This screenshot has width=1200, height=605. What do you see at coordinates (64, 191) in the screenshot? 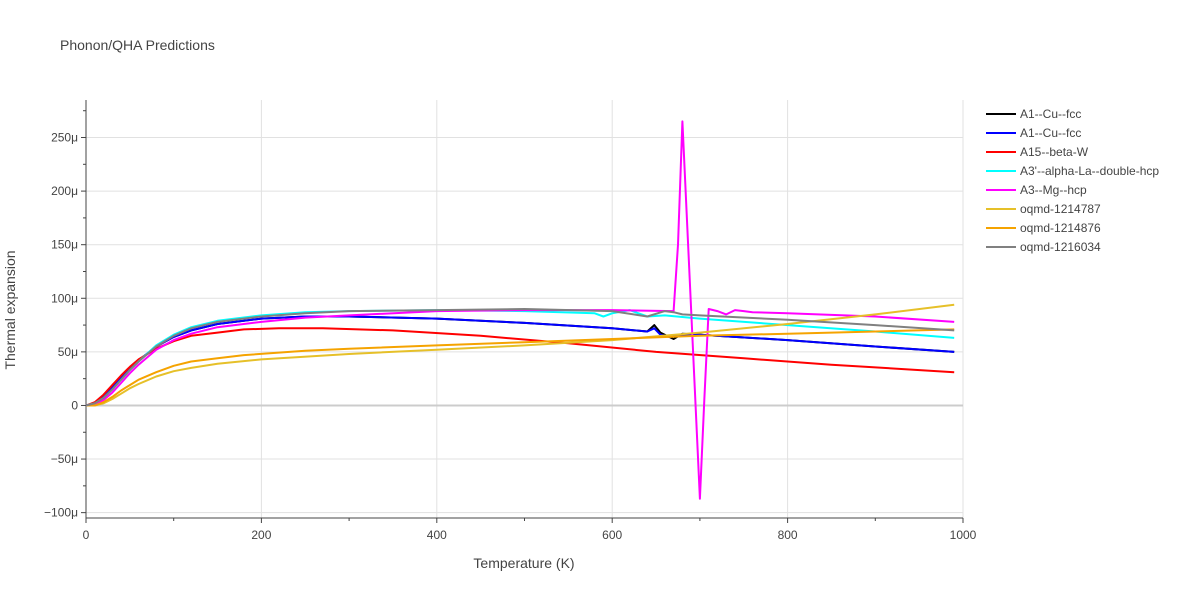
I see `y-tick-label: 200μ` at bounding box center [64, 191].